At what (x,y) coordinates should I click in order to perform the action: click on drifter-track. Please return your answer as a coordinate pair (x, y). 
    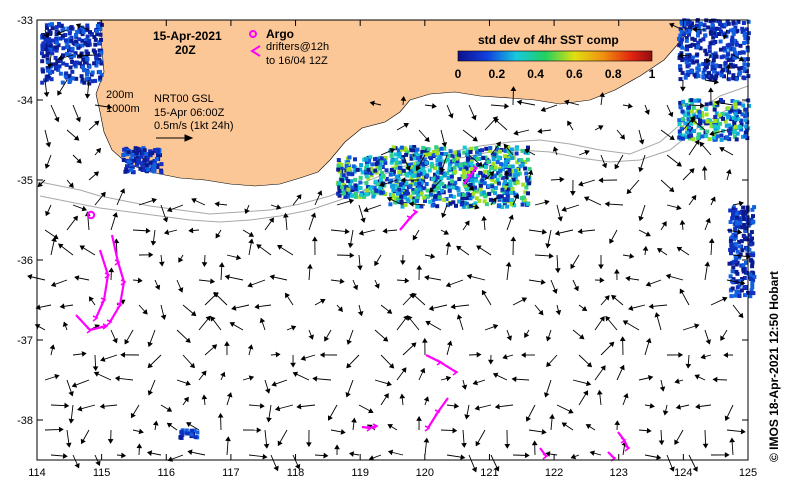
    Looking at the image, I should click on (102, 284).